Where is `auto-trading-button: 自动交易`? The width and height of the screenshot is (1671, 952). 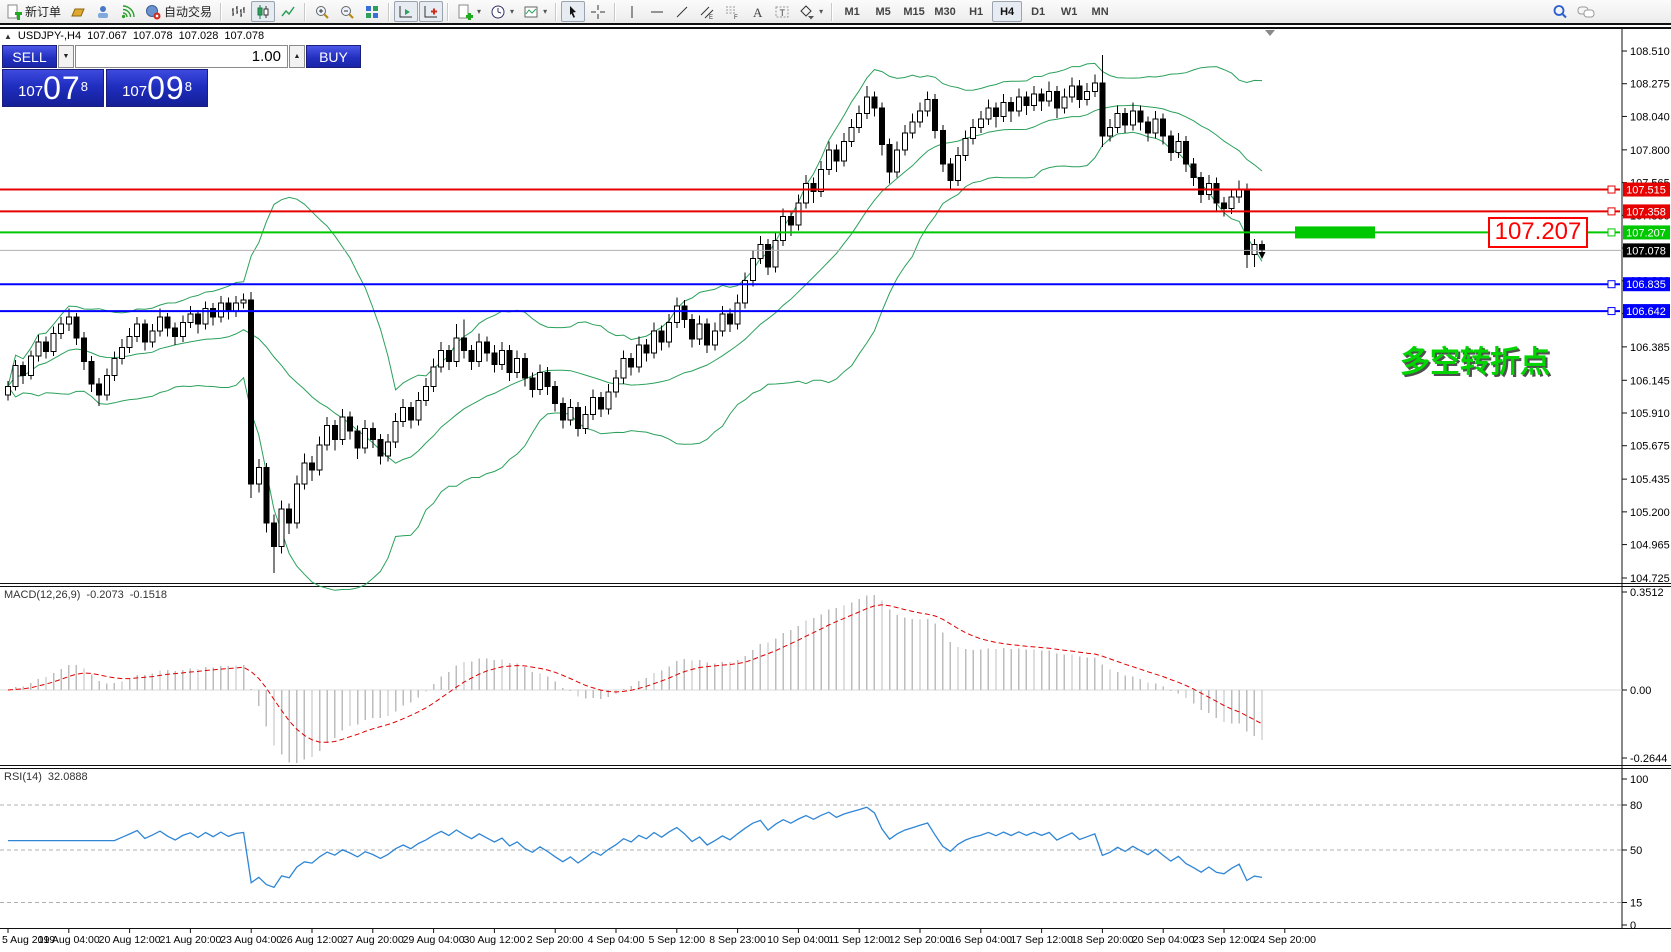
auto-trading-button: 自动交易 is located at coordinates (178, 11).